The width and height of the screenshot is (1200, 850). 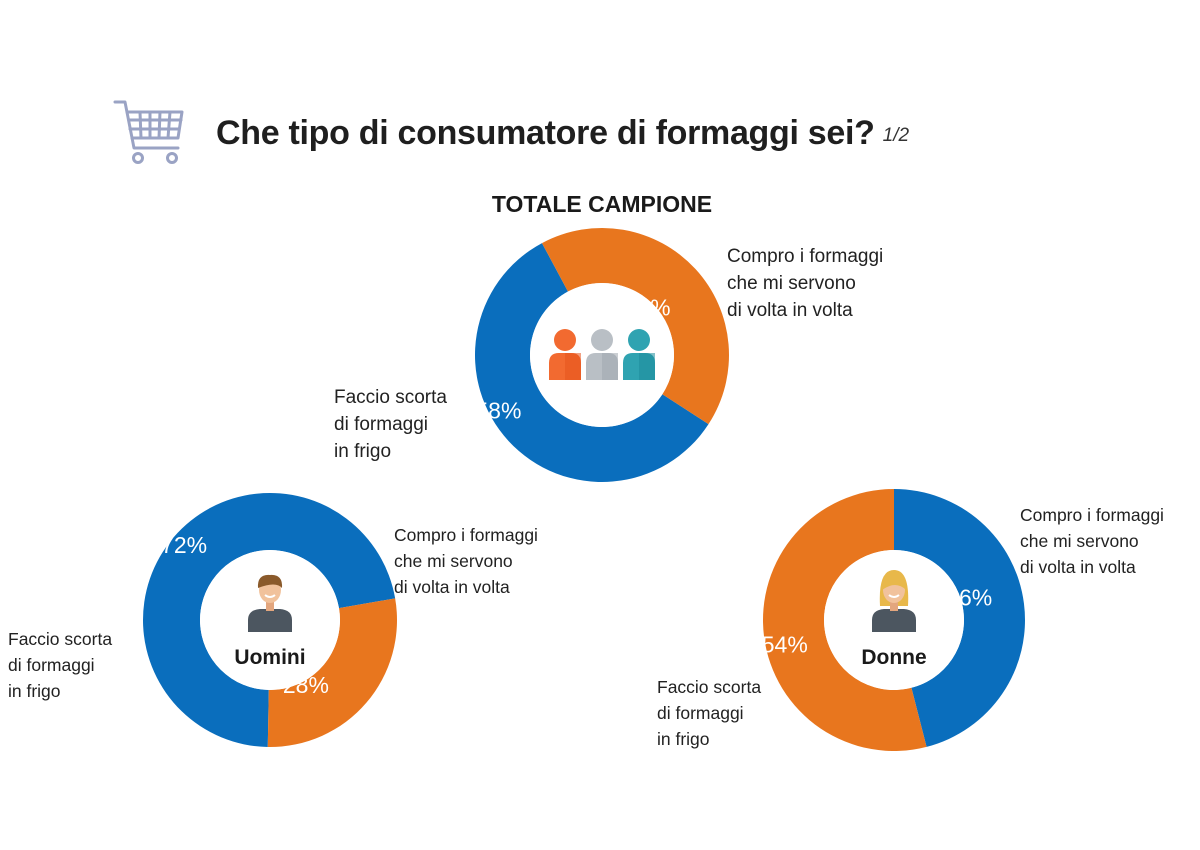 I want to click on donut-chart-2: 72%28%Uomini, so click(x=270, y=620).